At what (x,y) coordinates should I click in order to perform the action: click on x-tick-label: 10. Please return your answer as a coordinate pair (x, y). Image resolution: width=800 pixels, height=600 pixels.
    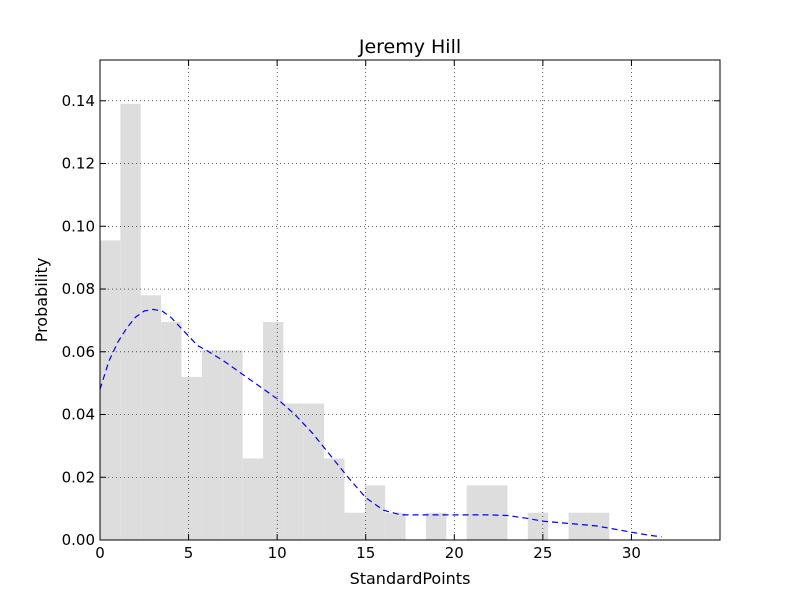
    Looking at the image, I should click on (277, 553).